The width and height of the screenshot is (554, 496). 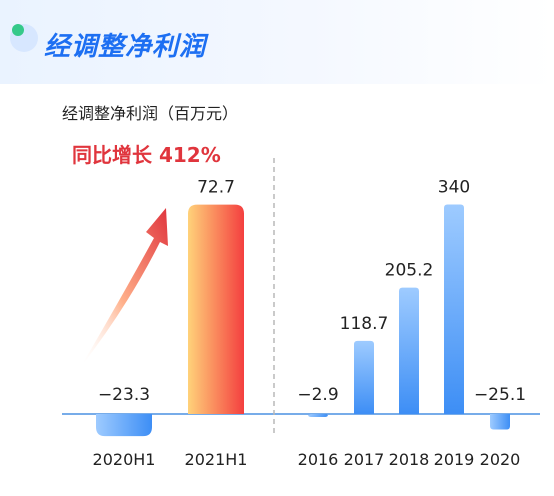 I want to click on value-label-2021H1: 72.7, so click(x=216, y=188).